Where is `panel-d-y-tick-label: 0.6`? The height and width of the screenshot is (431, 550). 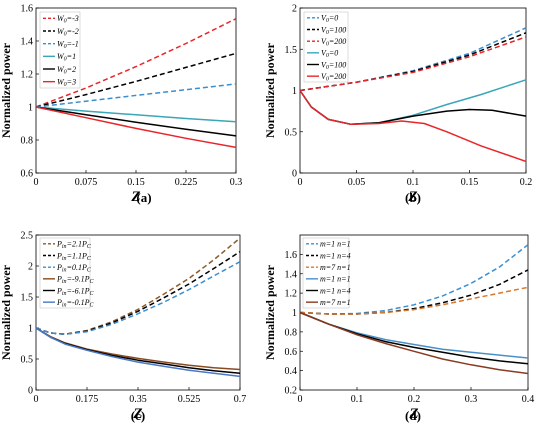 panel-d-y-tick-label: 0.6 is located at coordinates (291, 352).